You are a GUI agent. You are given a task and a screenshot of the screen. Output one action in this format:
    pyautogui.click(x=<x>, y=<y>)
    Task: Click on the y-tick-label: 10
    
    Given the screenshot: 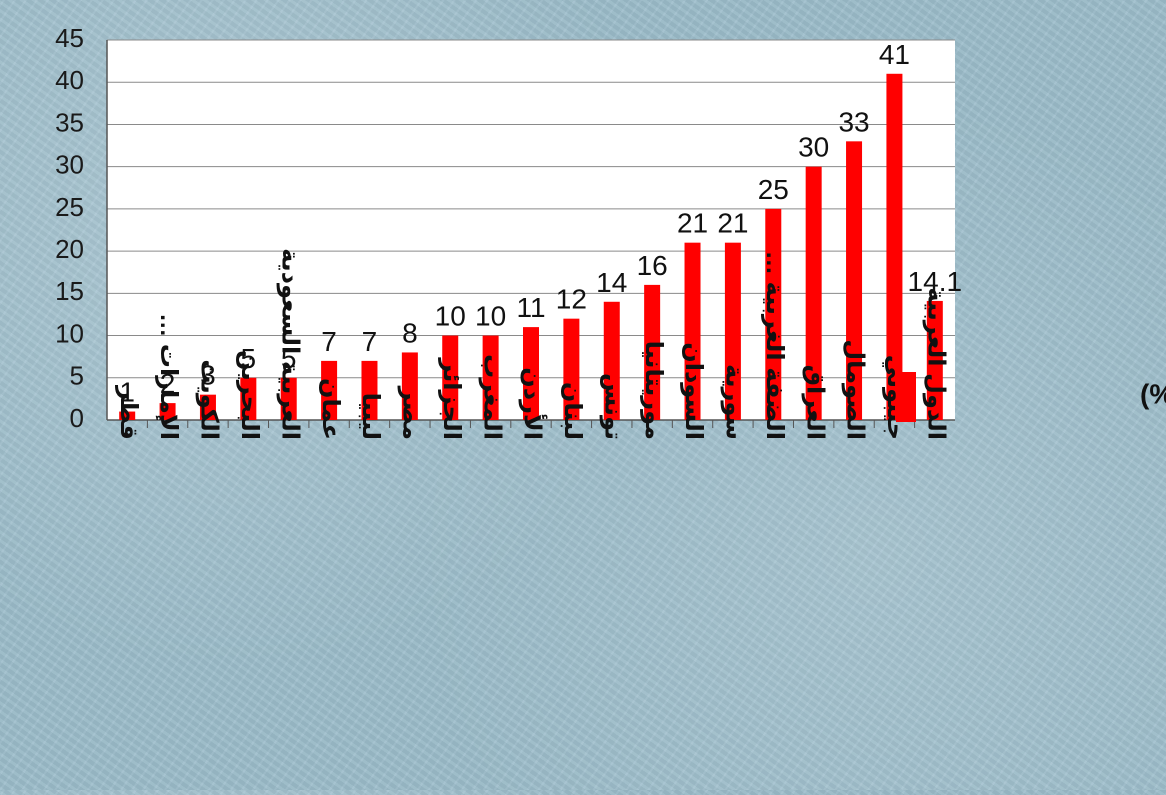 What is the action you would take?
    pyautogui.click(x=69, y=333)
    